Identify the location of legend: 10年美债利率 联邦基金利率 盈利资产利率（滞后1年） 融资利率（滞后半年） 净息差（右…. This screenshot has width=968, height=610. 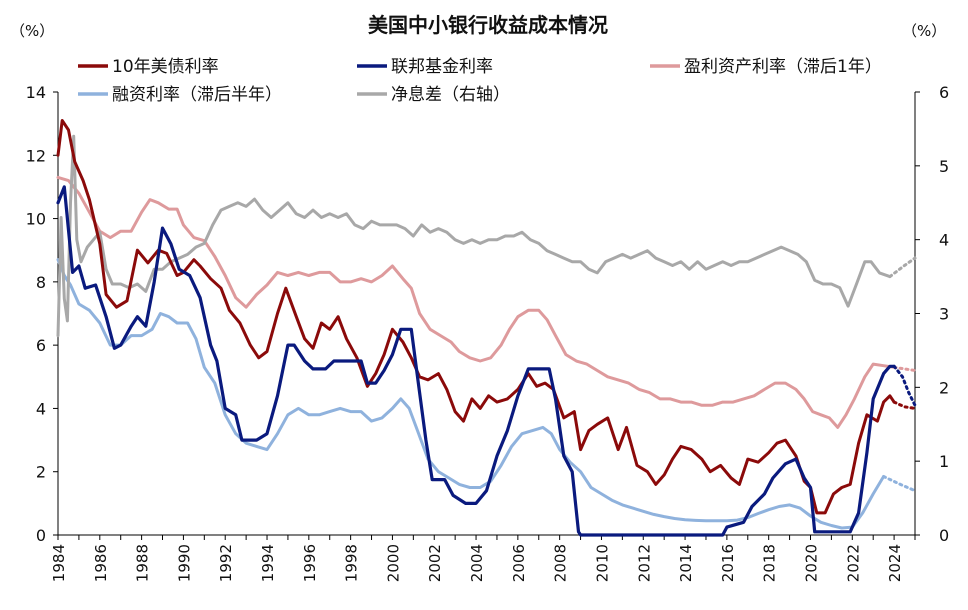
(480, 81).